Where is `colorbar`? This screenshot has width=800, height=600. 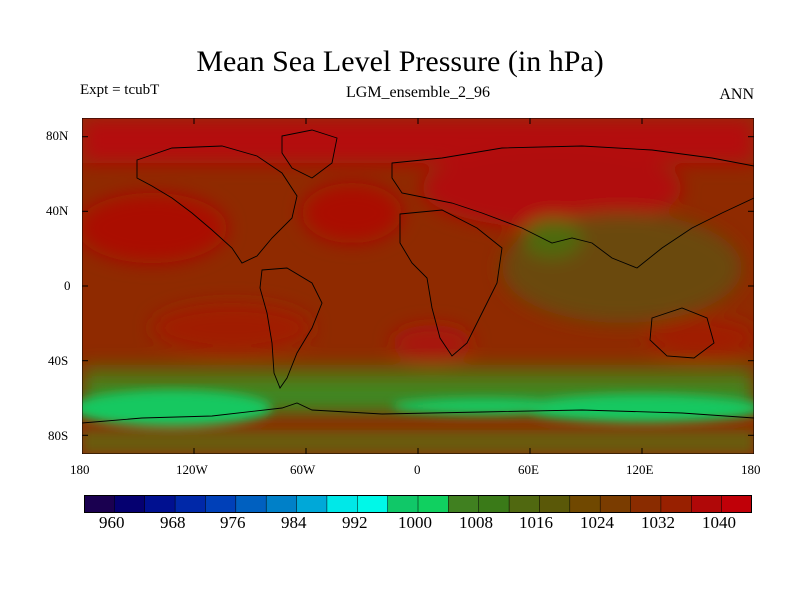 colorbar is located at coordinates (418, 504).